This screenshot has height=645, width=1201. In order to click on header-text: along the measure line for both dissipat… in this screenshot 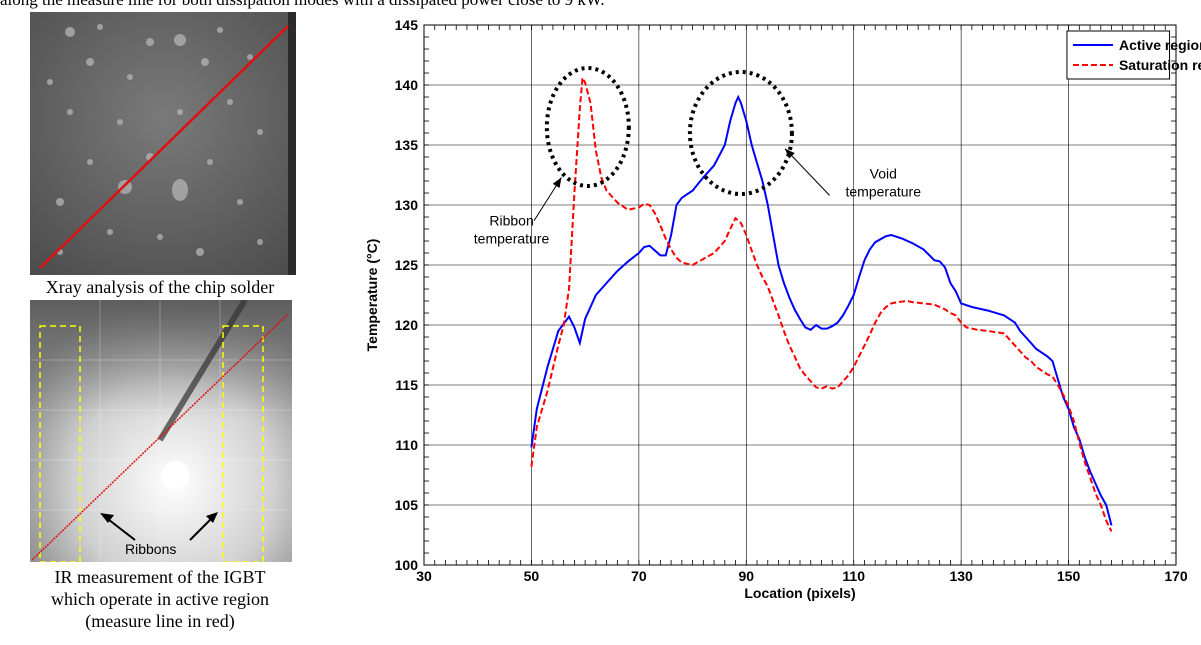, I will do `click(600, 5)`.